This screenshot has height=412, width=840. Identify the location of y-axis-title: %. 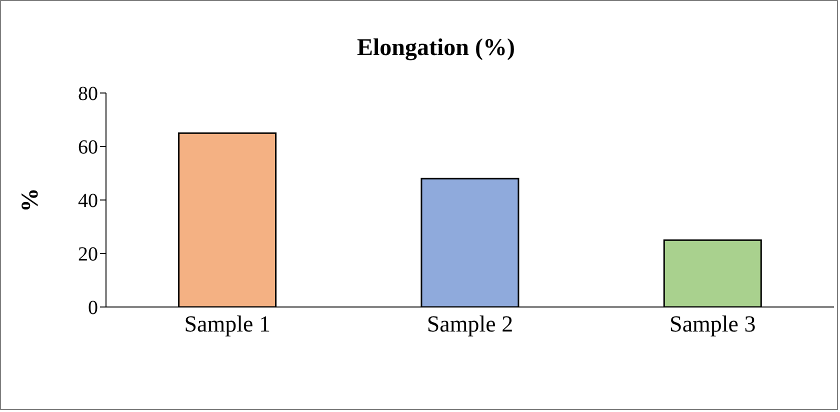
(31, 200).